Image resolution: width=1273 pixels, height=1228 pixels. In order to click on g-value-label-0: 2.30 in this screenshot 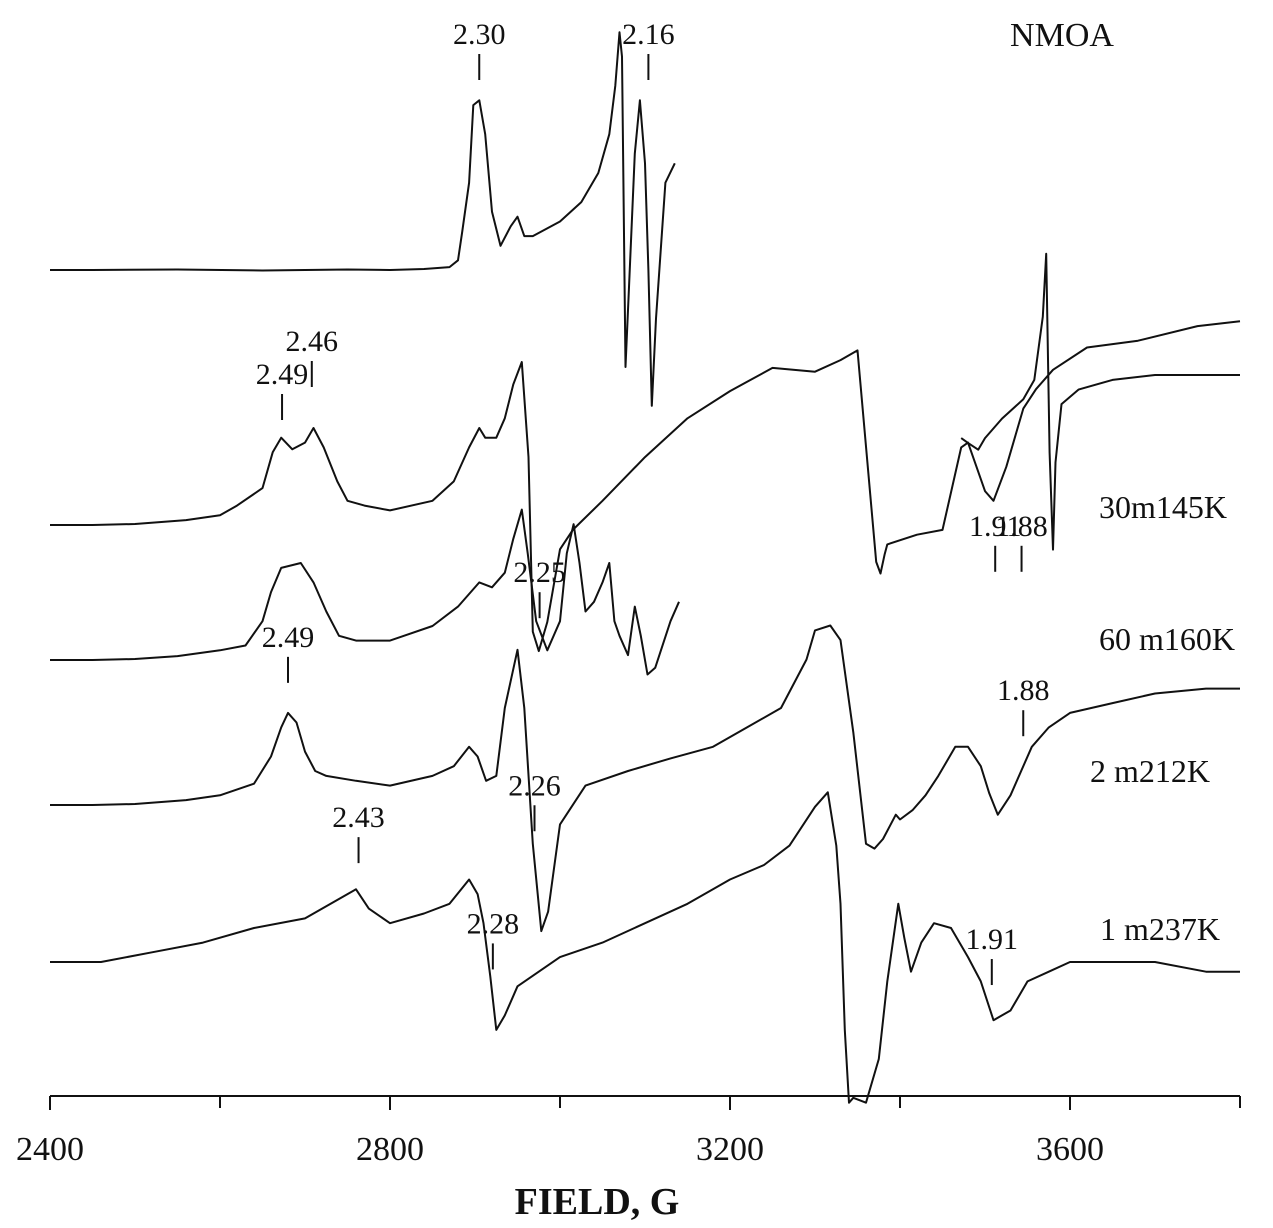, I will do `click(479, 34)`.